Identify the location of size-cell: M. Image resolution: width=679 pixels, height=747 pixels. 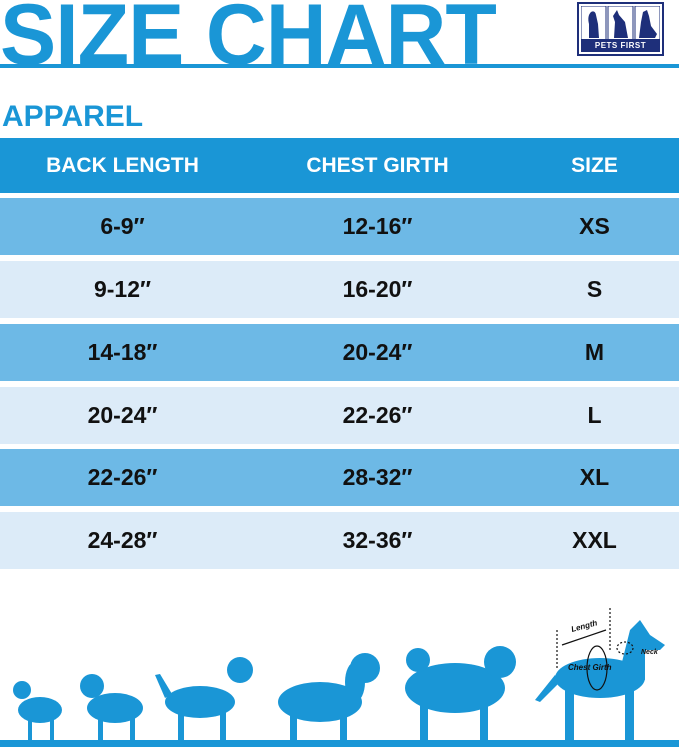
(594, 352).